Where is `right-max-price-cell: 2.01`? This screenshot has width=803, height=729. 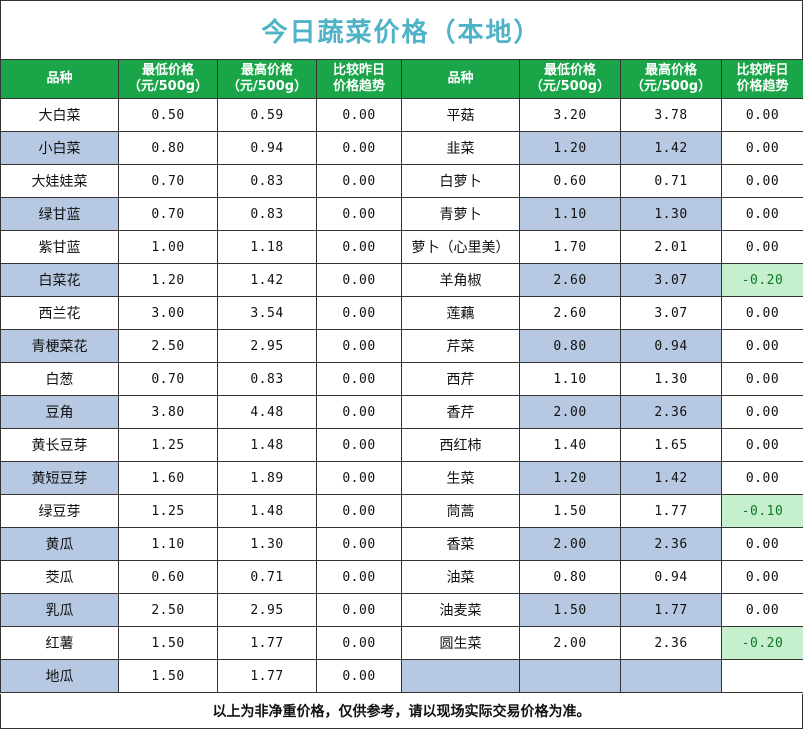 right-max-price-cell: 2.01 is located at coordinates (671, 247).